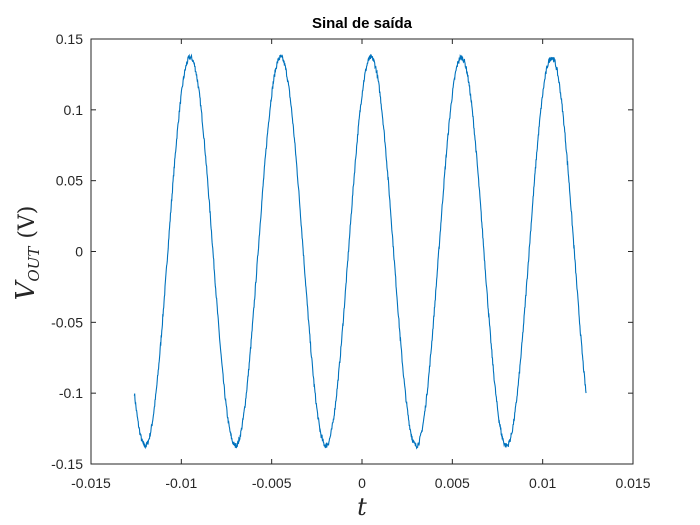  Describe the element at coordinates (91, 483) in the screenshot. I see `x-tick-label: -0.015` at that location.